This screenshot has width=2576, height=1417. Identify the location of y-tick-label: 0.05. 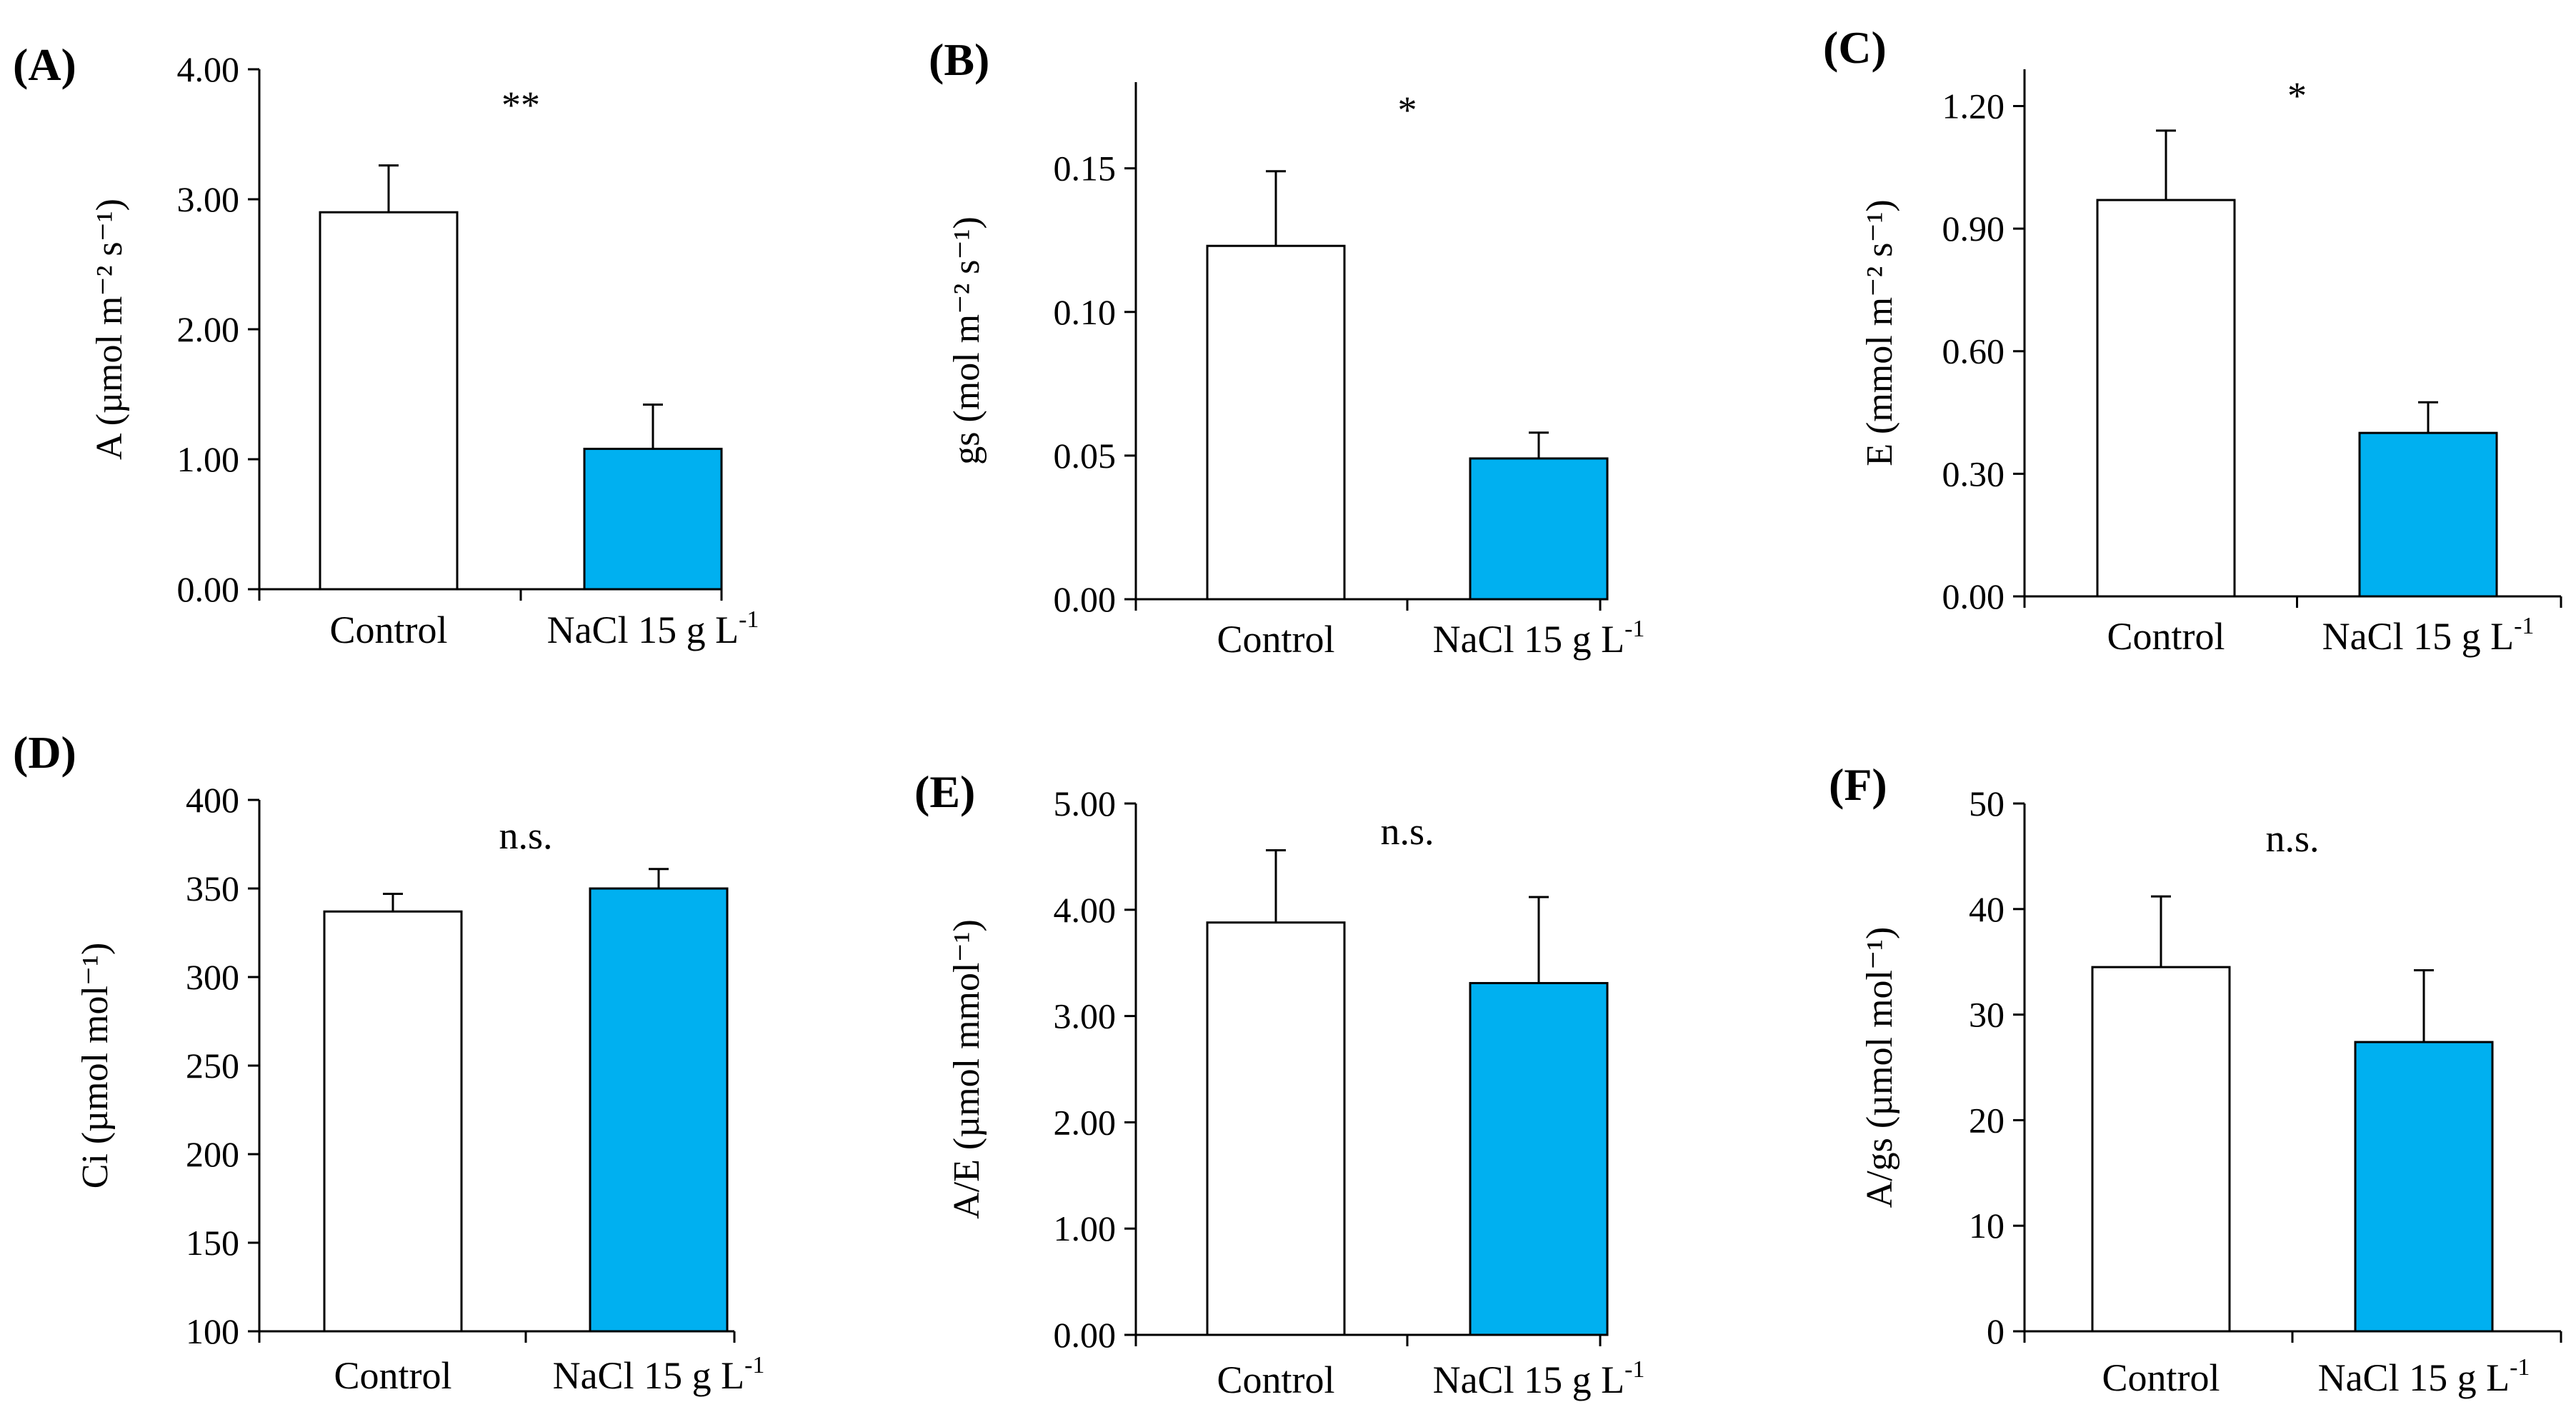
(1085, 456).